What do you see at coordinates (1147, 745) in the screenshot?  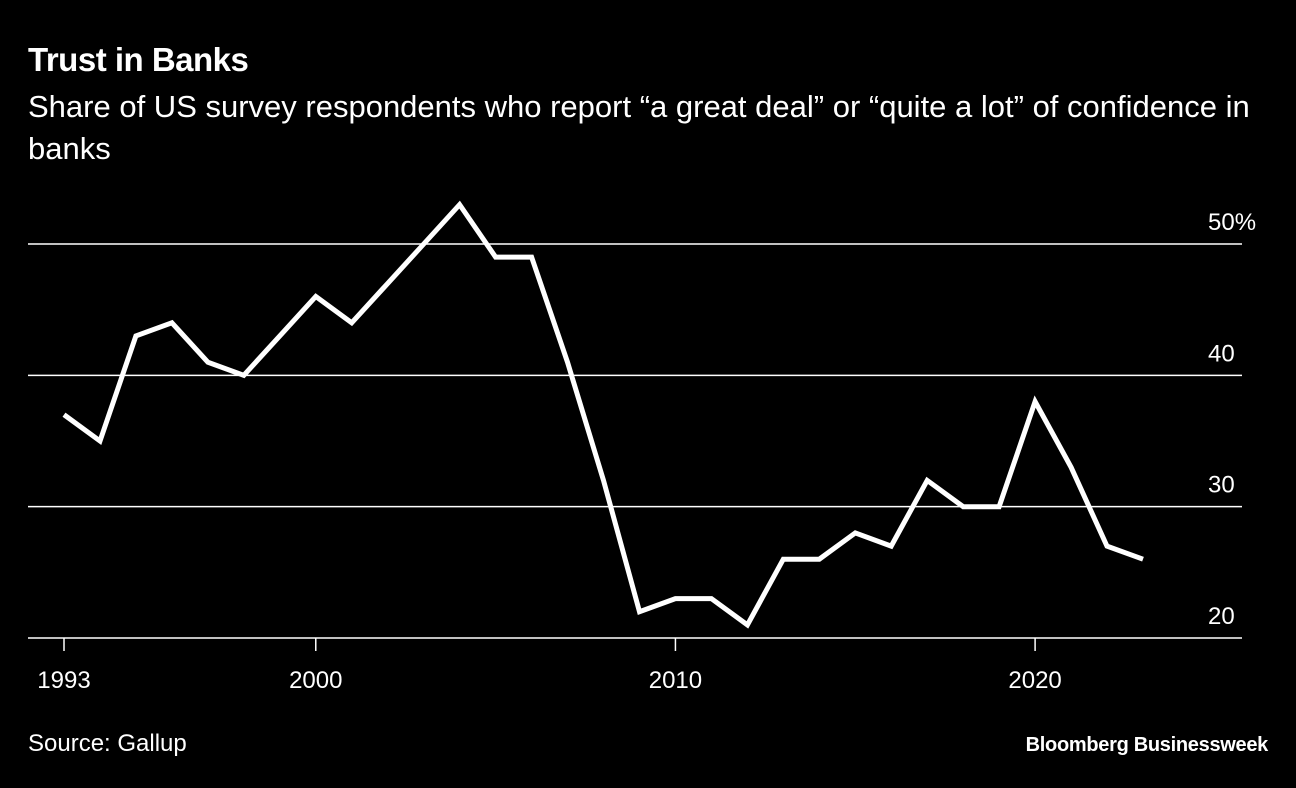 I see `publisher-logo: Bloomberg Businessweek` at bounding box center [1147, 745].